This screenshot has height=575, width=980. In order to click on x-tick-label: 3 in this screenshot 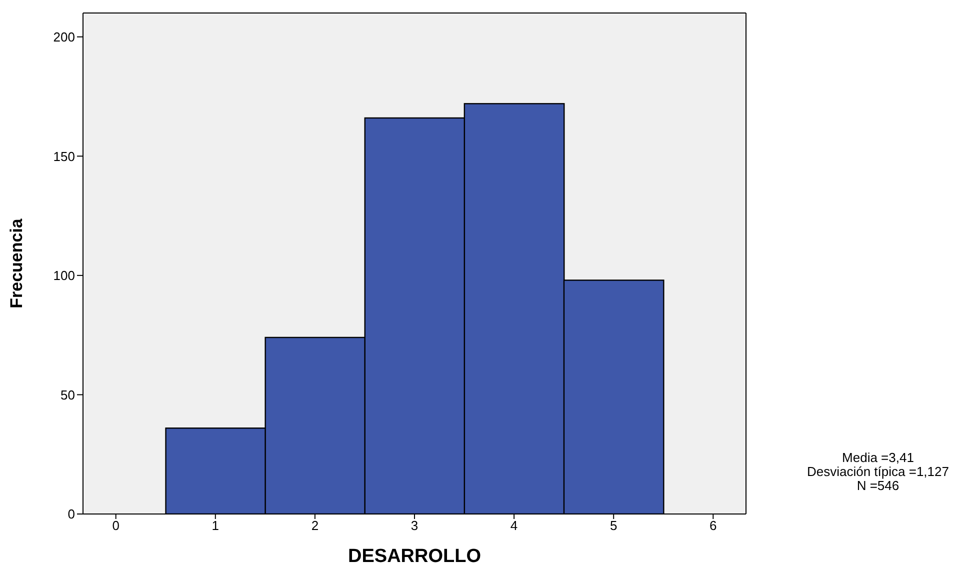, I will do `click(414, 526)`.